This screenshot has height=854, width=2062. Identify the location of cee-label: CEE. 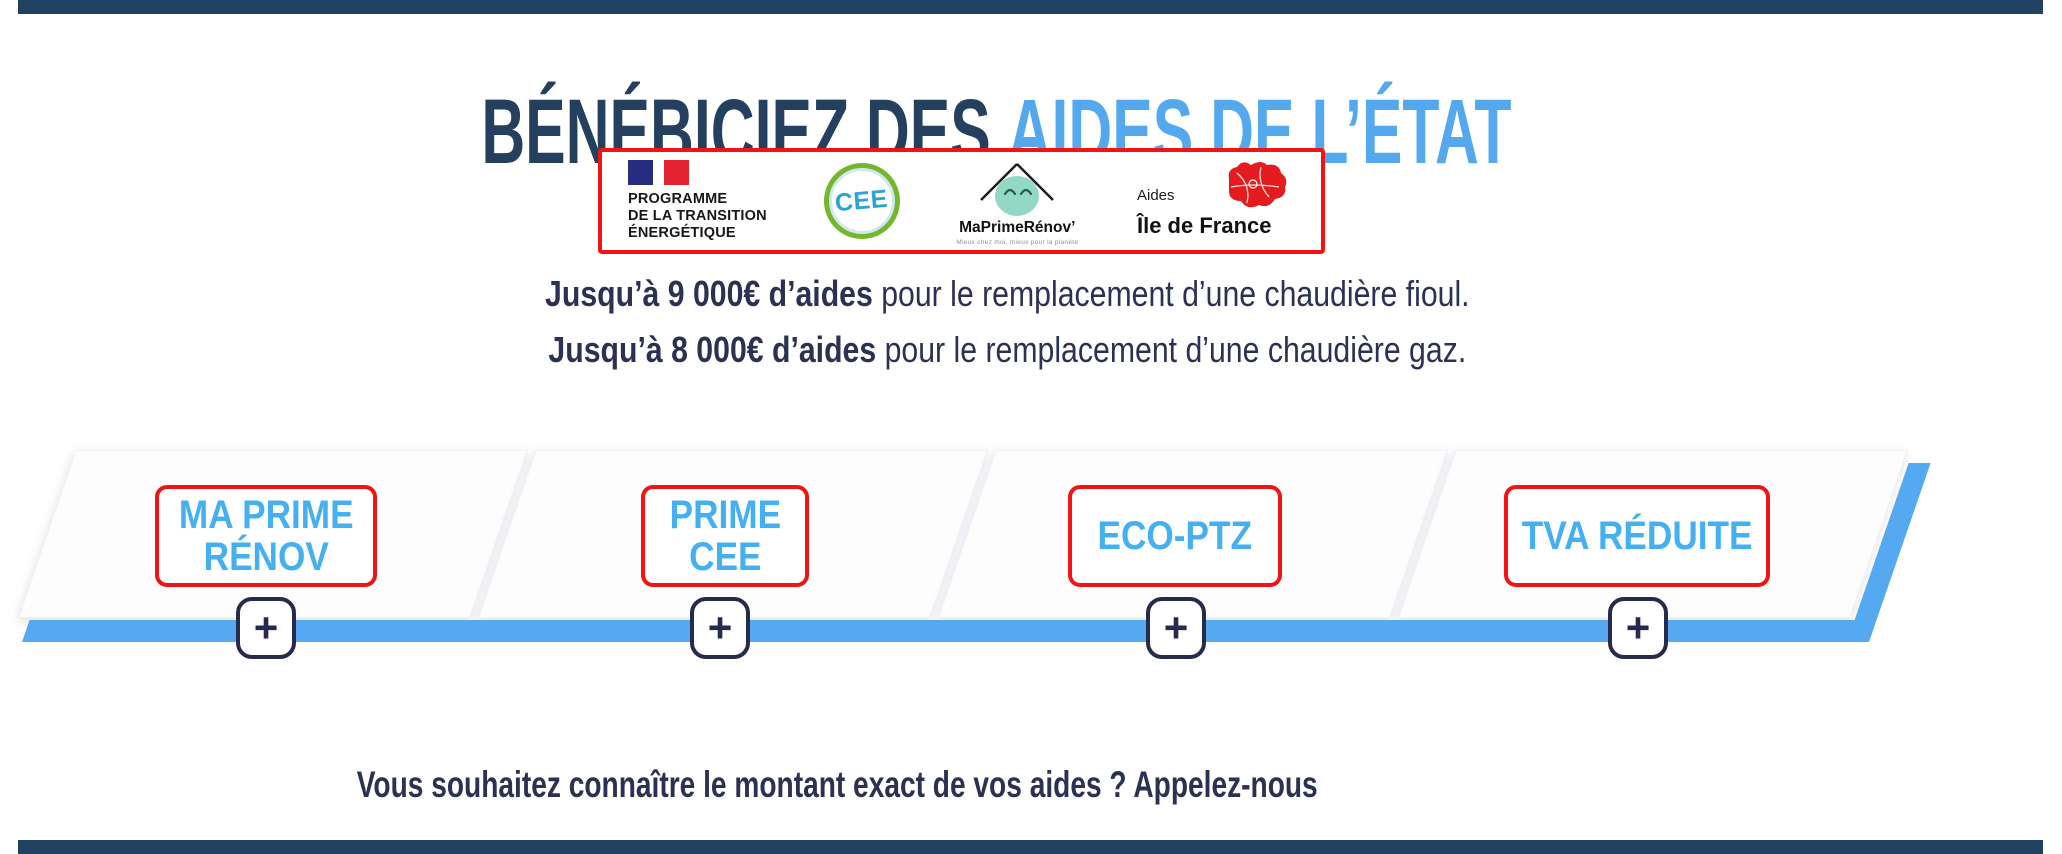
(861, 200).